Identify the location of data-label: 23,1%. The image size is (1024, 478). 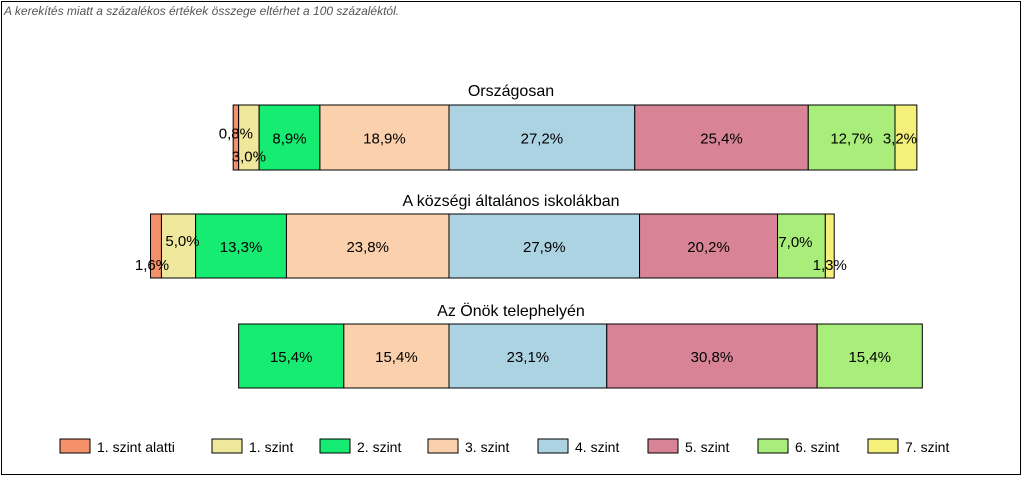
(528, 357).